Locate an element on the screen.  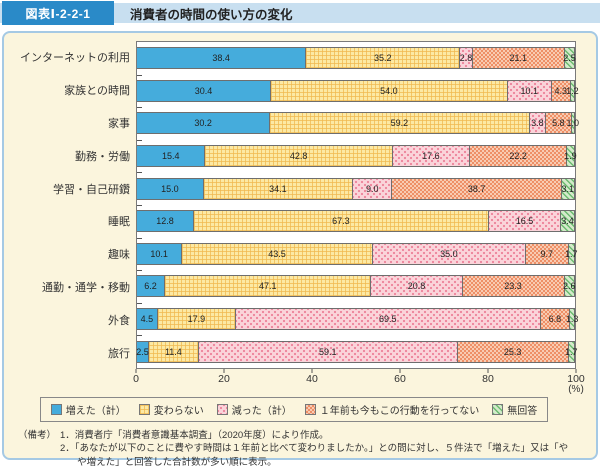
legend-swatch-pink-dots is located at coordinates (222, 409).